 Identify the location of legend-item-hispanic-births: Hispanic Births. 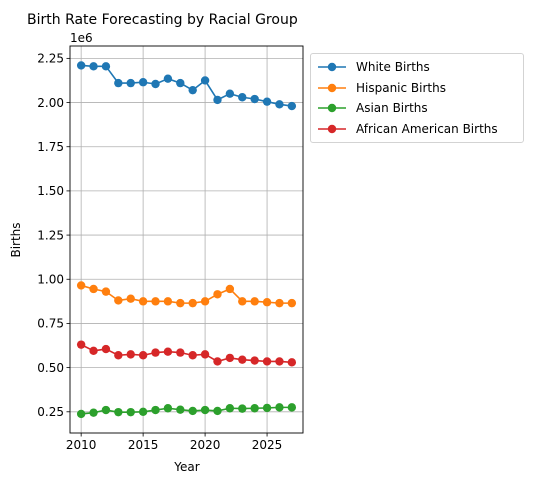
(417, 88).